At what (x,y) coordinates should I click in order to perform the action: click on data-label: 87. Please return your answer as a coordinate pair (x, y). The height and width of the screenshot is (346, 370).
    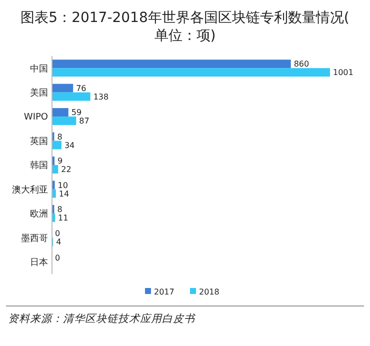
    Looking at the image, I should click on (84, 121).